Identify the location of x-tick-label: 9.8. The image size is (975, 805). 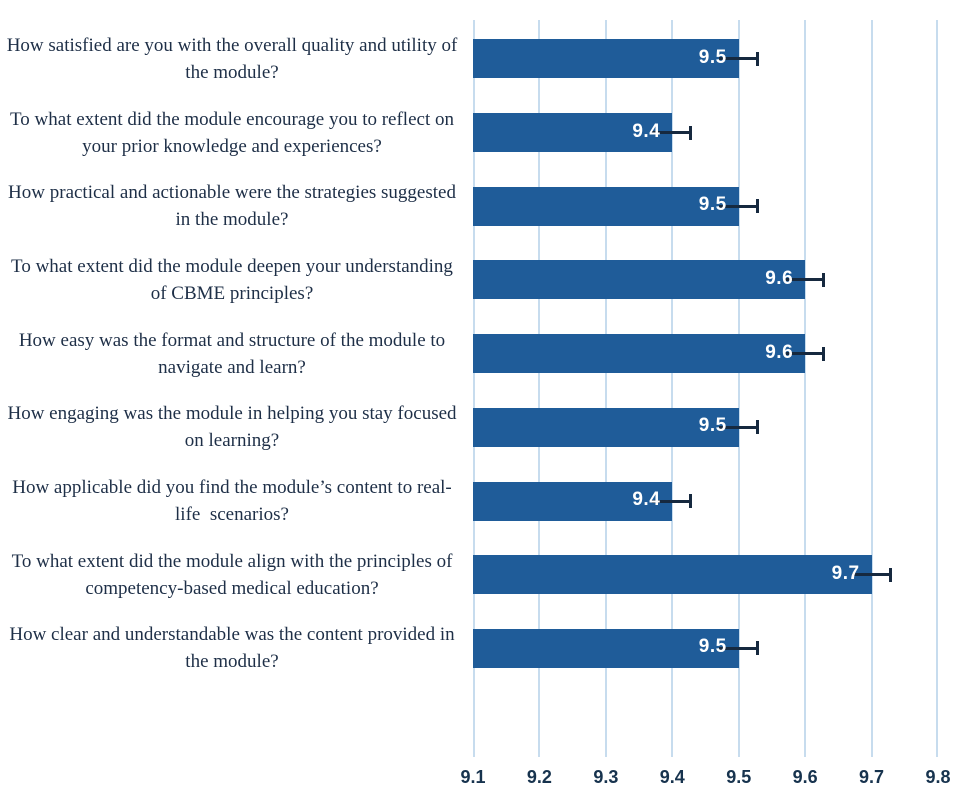
(938, 777).